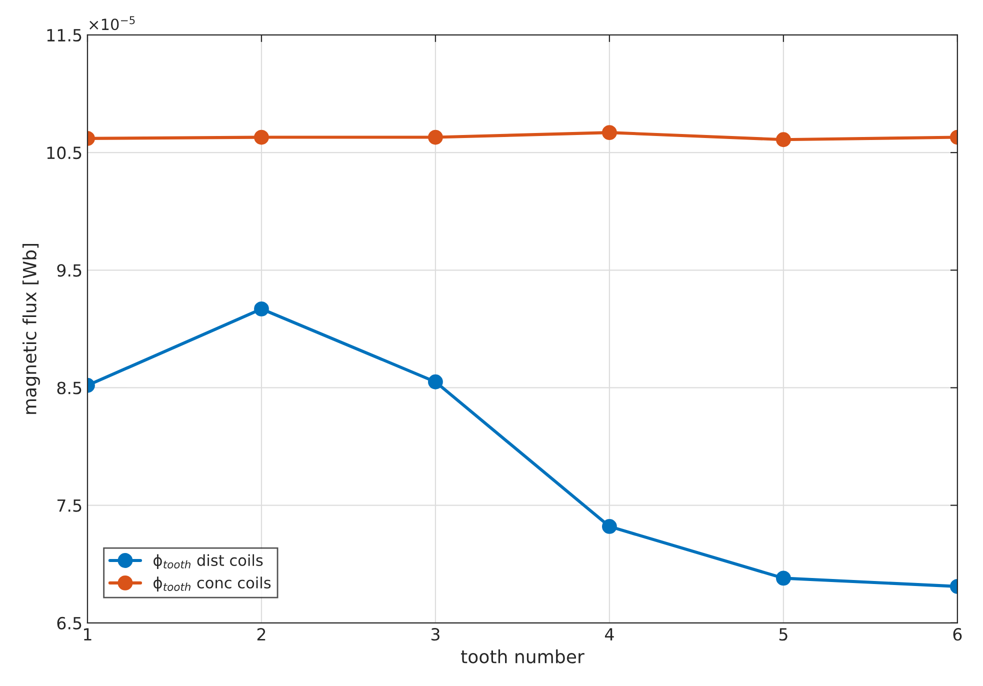 Image resolution: width=983 pixels, height=686 pixels. I want to click on legend-label: ϕ$_{tooth}$ dist coils, so click(208, 562).